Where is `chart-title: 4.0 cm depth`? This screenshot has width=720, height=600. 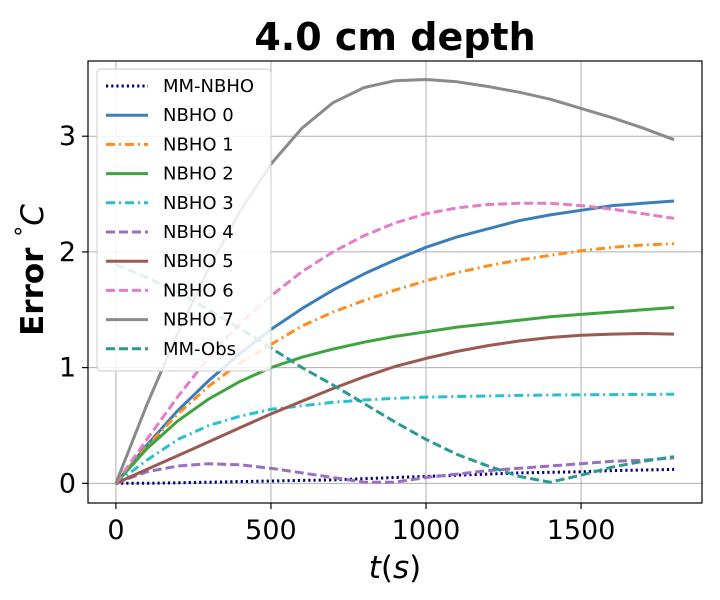 chart-title: 4.0 cm depth is located at coordinates (394, 37).